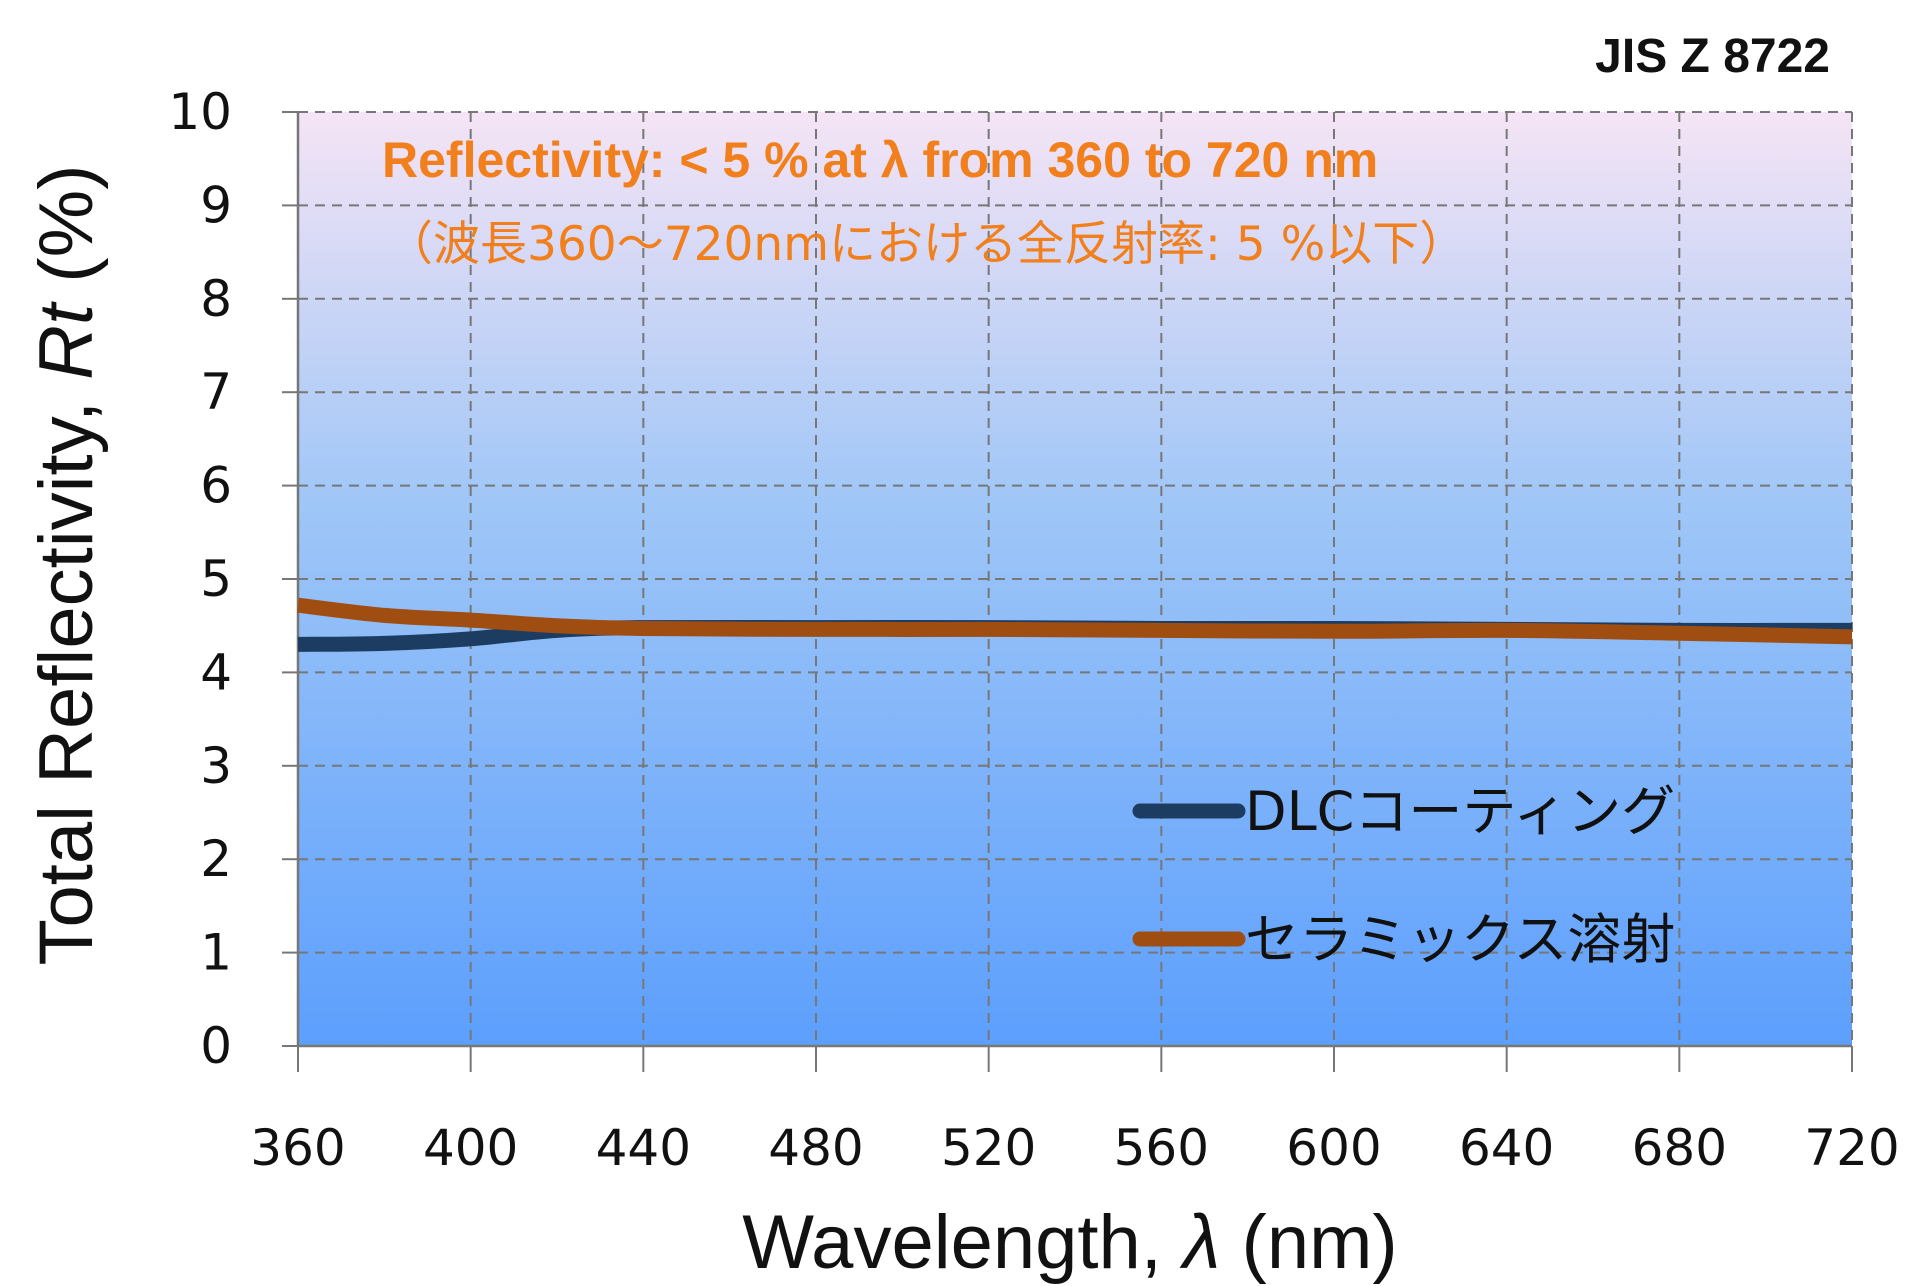 The height and width of the screenshot is (1286, 1911). Describe the element at coordinates (216, 299) in the screenshot. I see `y-tick-label-8: 8` at that location.